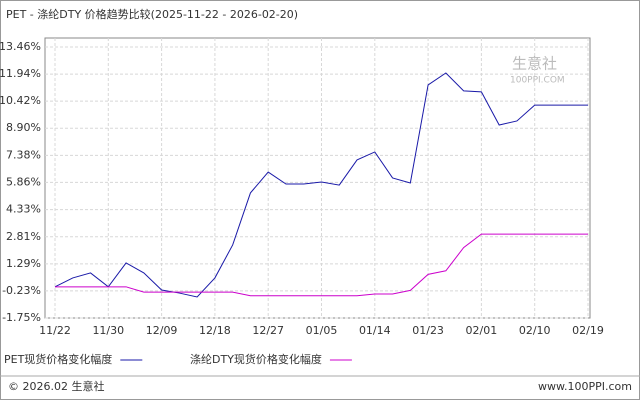 The image size is (640, 404). Describe the element at coordinates (322, 330) in the screenshot. I see `x-tick-label: 01/05` at that location.